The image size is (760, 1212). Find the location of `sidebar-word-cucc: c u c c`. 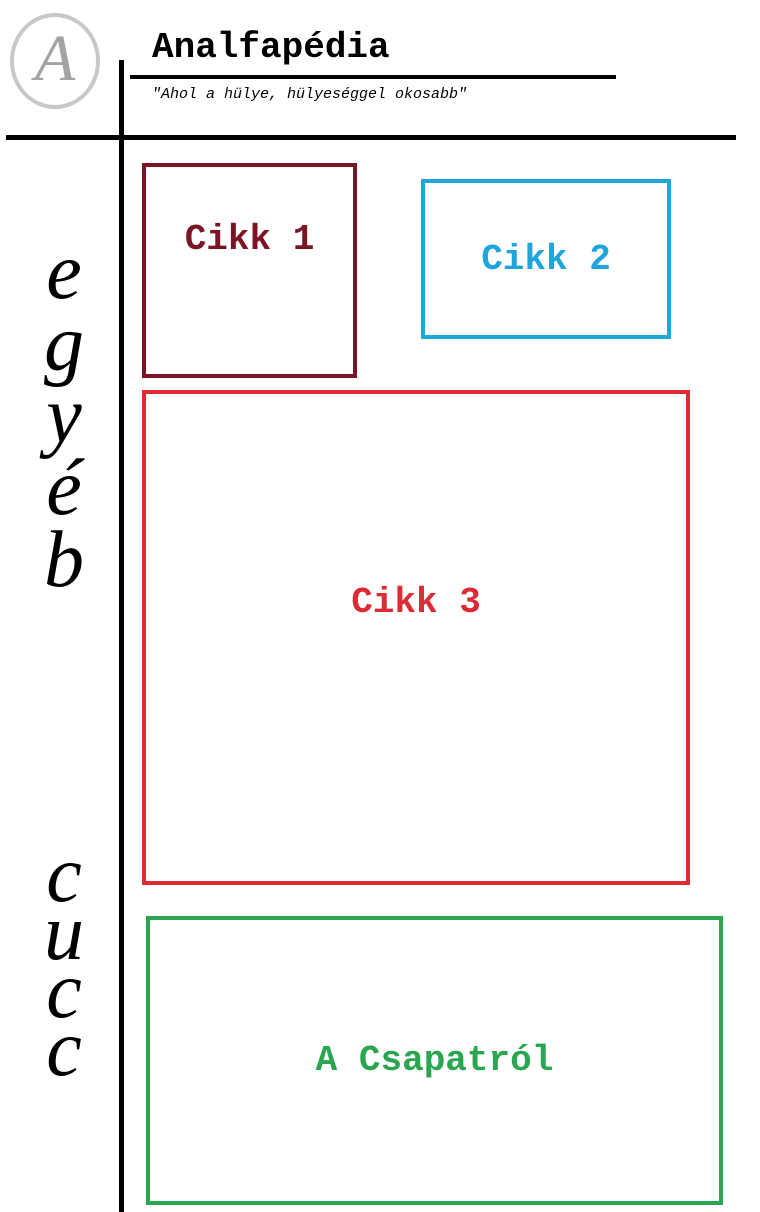

sidebar-word-cucc: c u c c is located at coordinates (64, 962).